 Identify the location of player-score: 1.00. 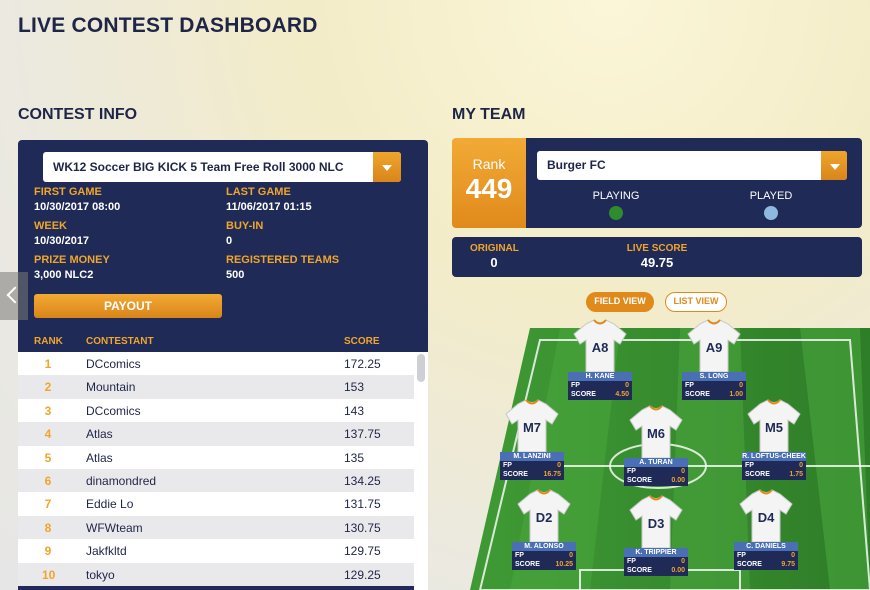
(736, 394).